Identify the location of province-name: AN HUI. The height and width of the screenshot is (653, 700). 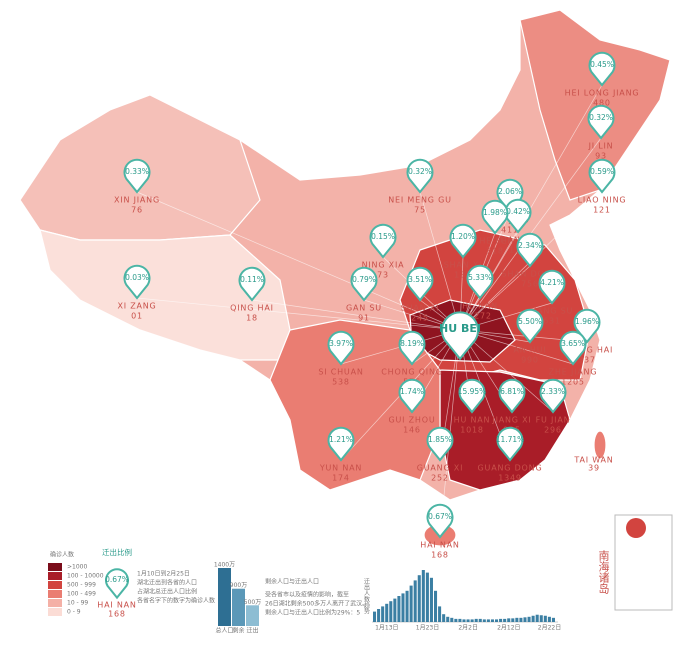
(529, 350).